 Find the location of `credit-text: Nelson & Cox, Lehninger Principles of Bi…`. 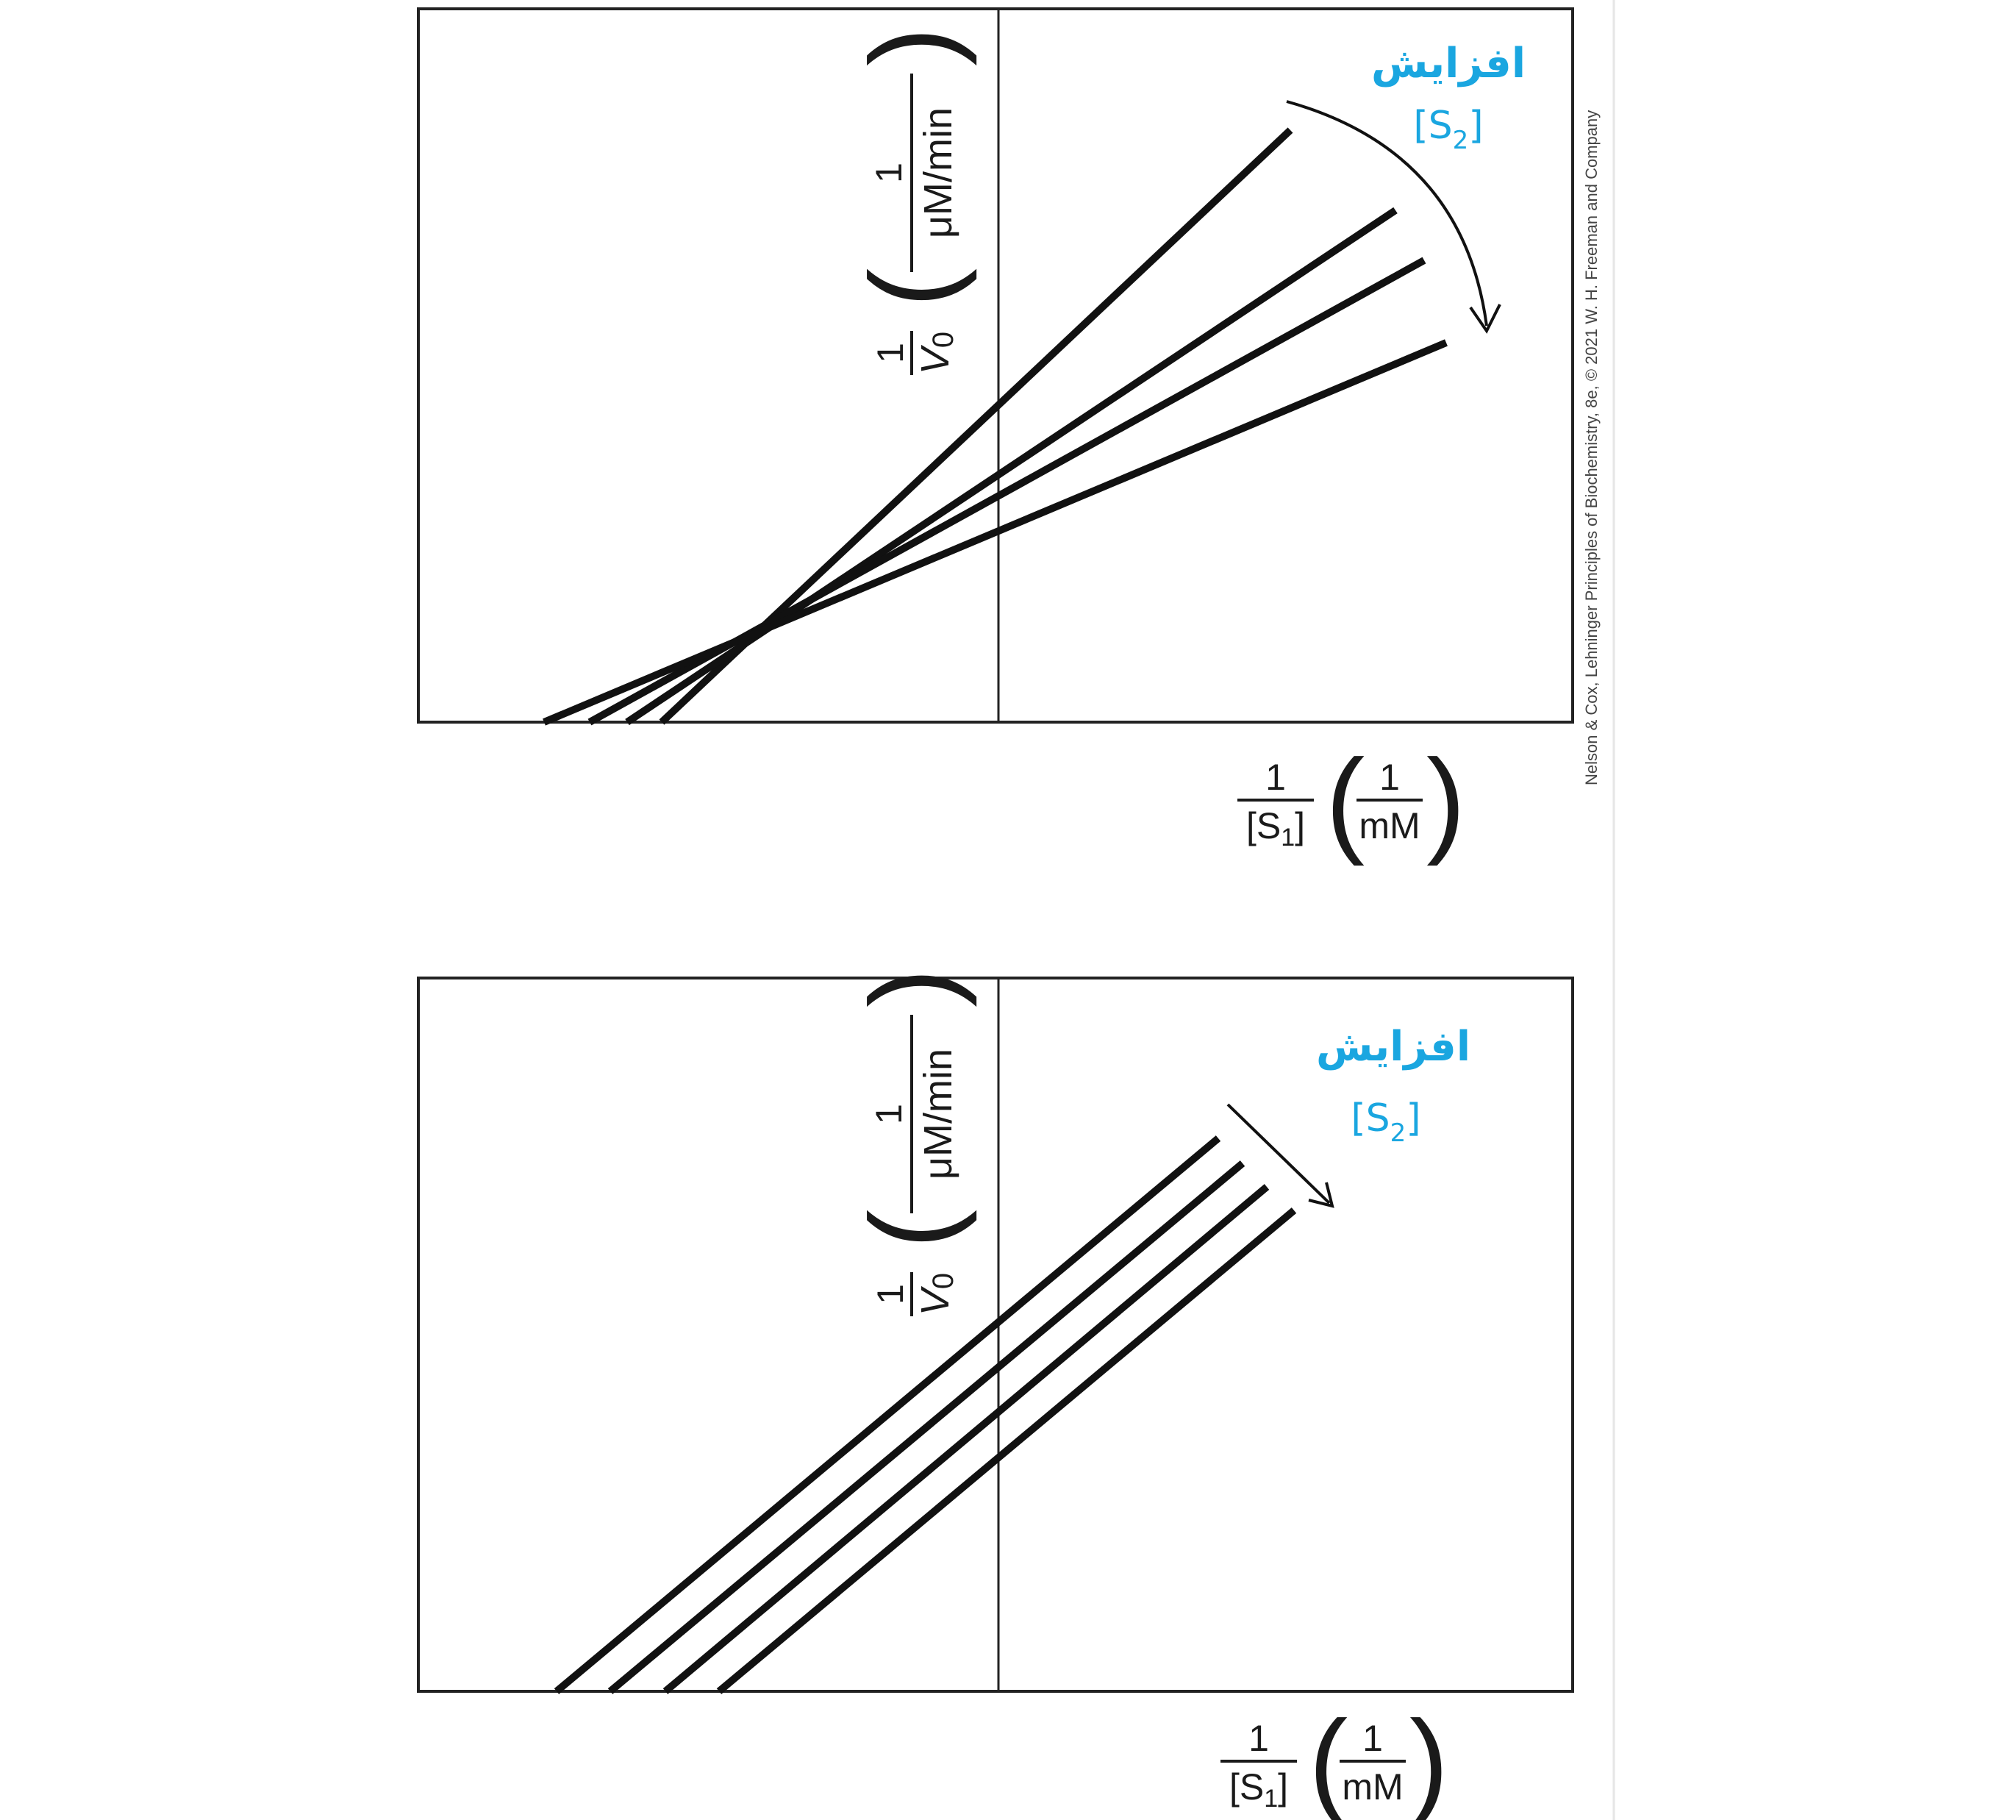

credit-text: Nelson & Cox, Lehninger Principles of Bi… is located at coordinates (1591, 447).